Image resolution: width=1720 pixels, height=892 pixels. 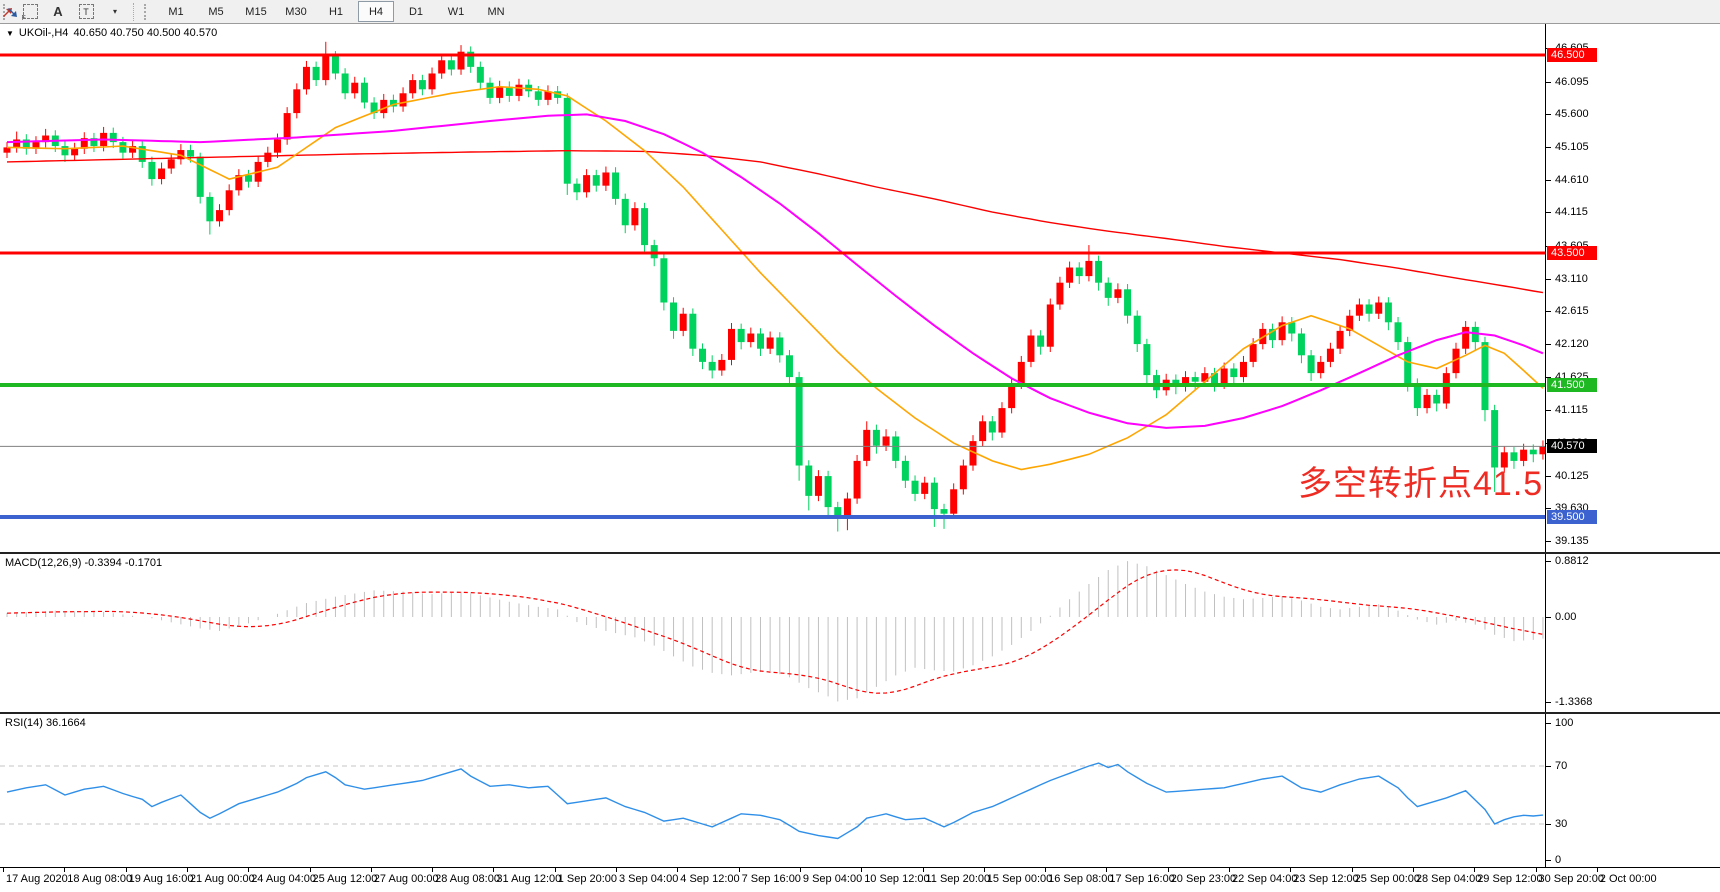 What do you see at coordinates (256, 11) in the screenshot?
I see `timeframe-button-m15: M15` at bounding box center [256, 11].